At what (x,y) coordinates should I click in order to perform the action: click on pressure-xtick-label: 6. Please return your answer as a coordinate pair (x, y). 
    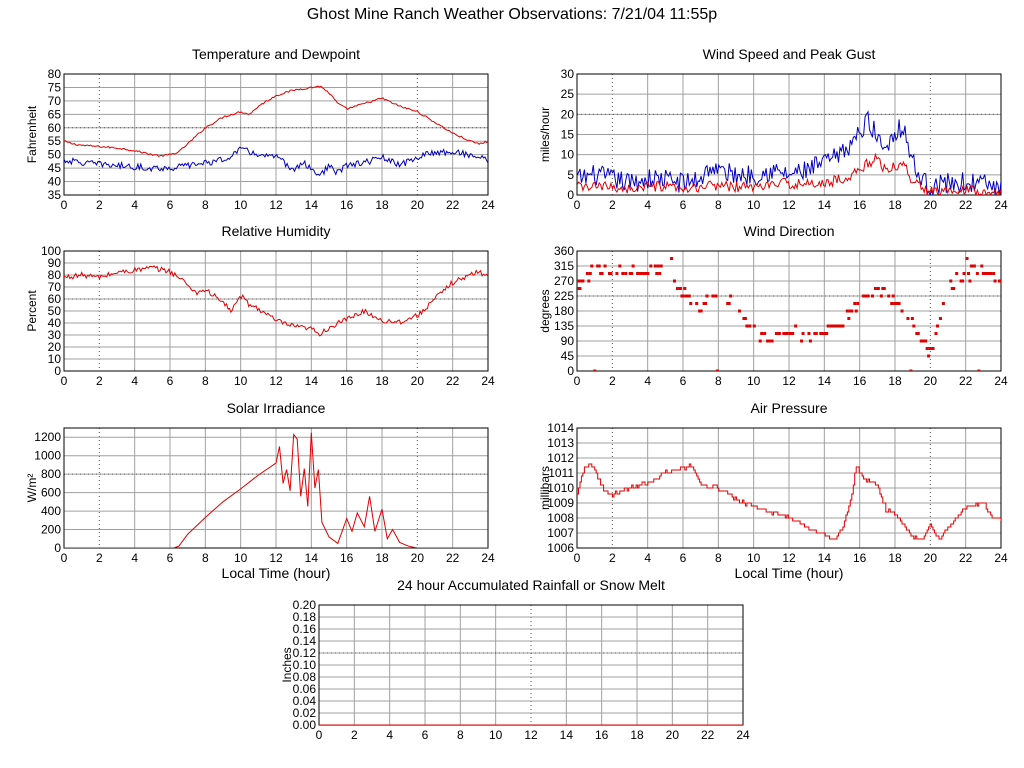
    Looking at the image, I should click on (683, 558).